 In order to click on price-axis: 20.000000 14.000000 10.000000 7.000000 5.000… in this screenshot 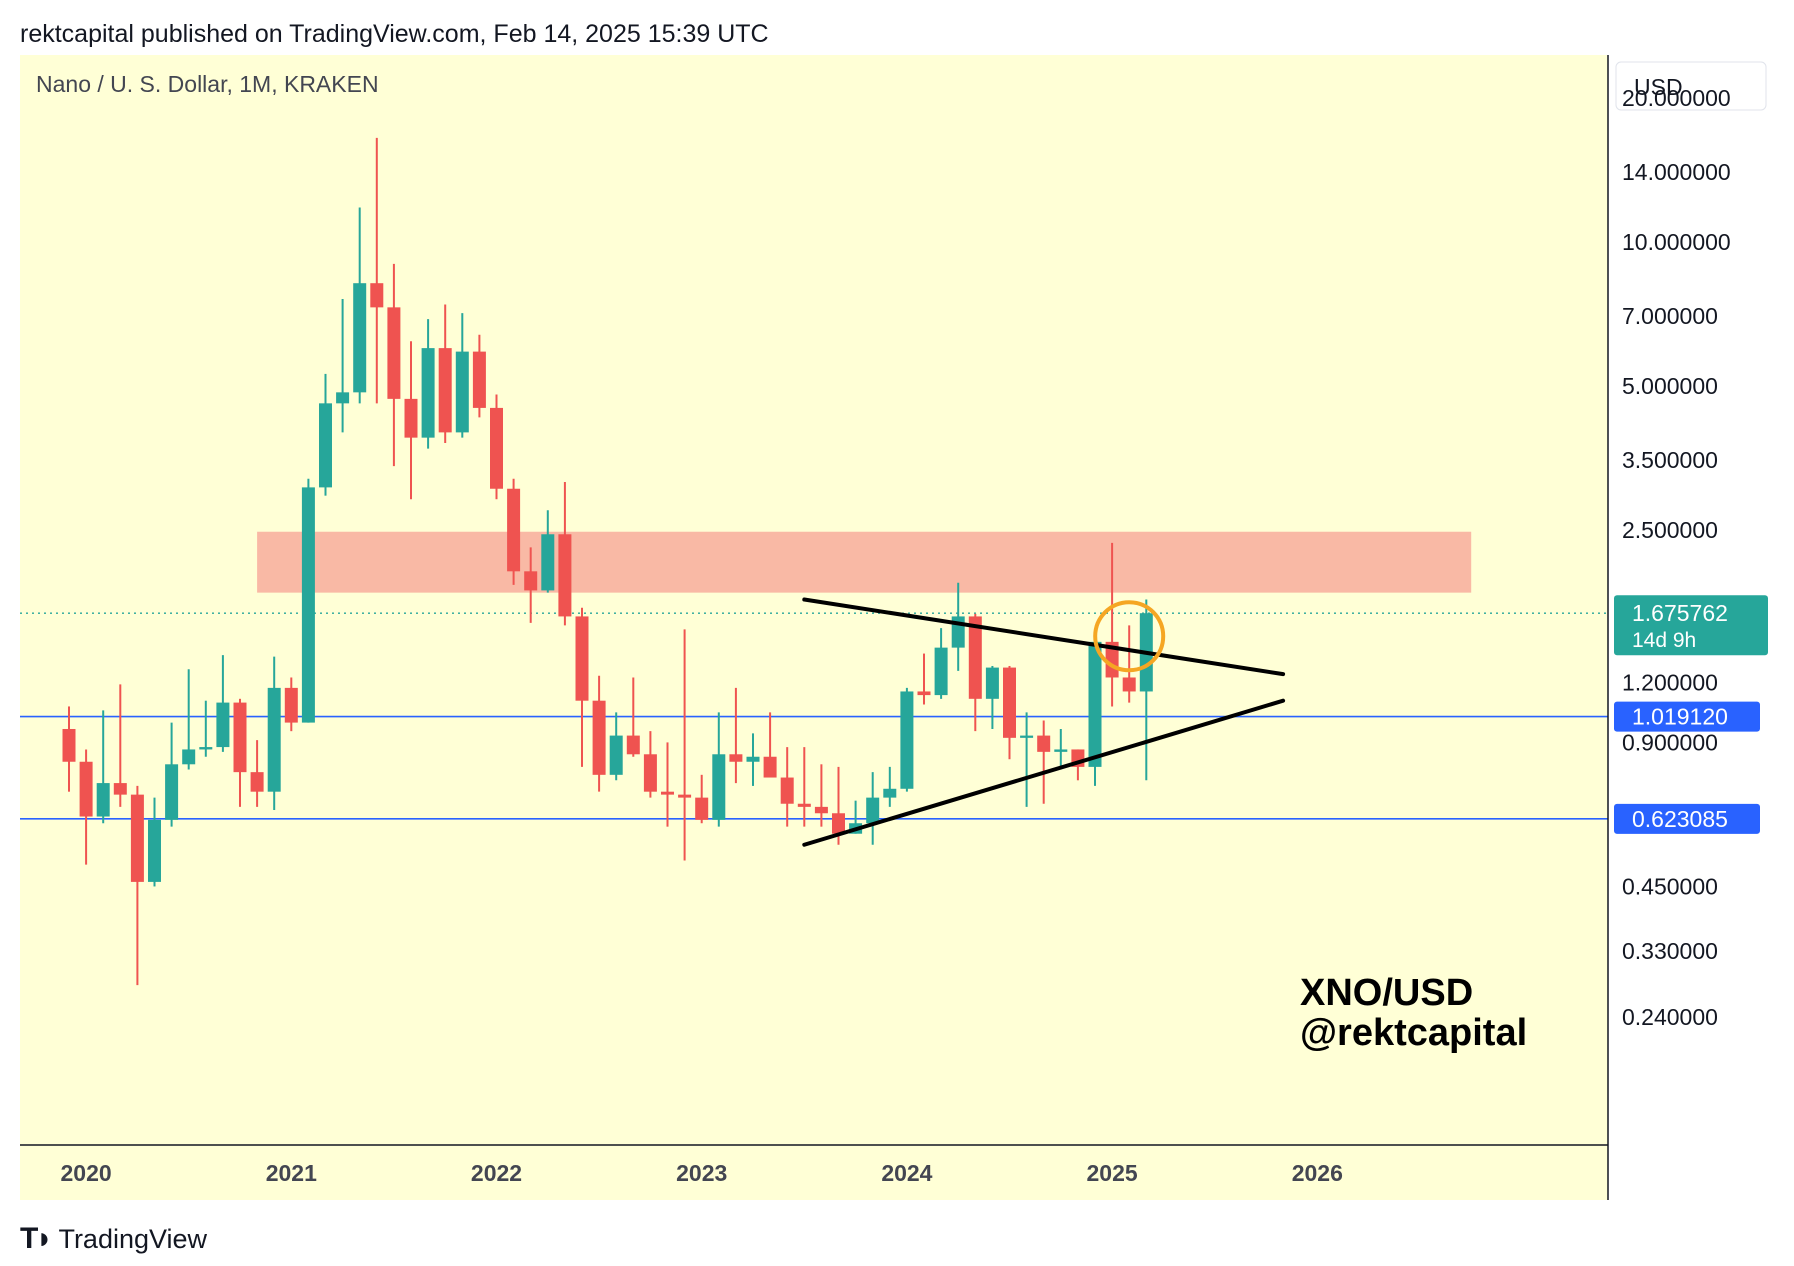, I will do `click(1676, 557)`.